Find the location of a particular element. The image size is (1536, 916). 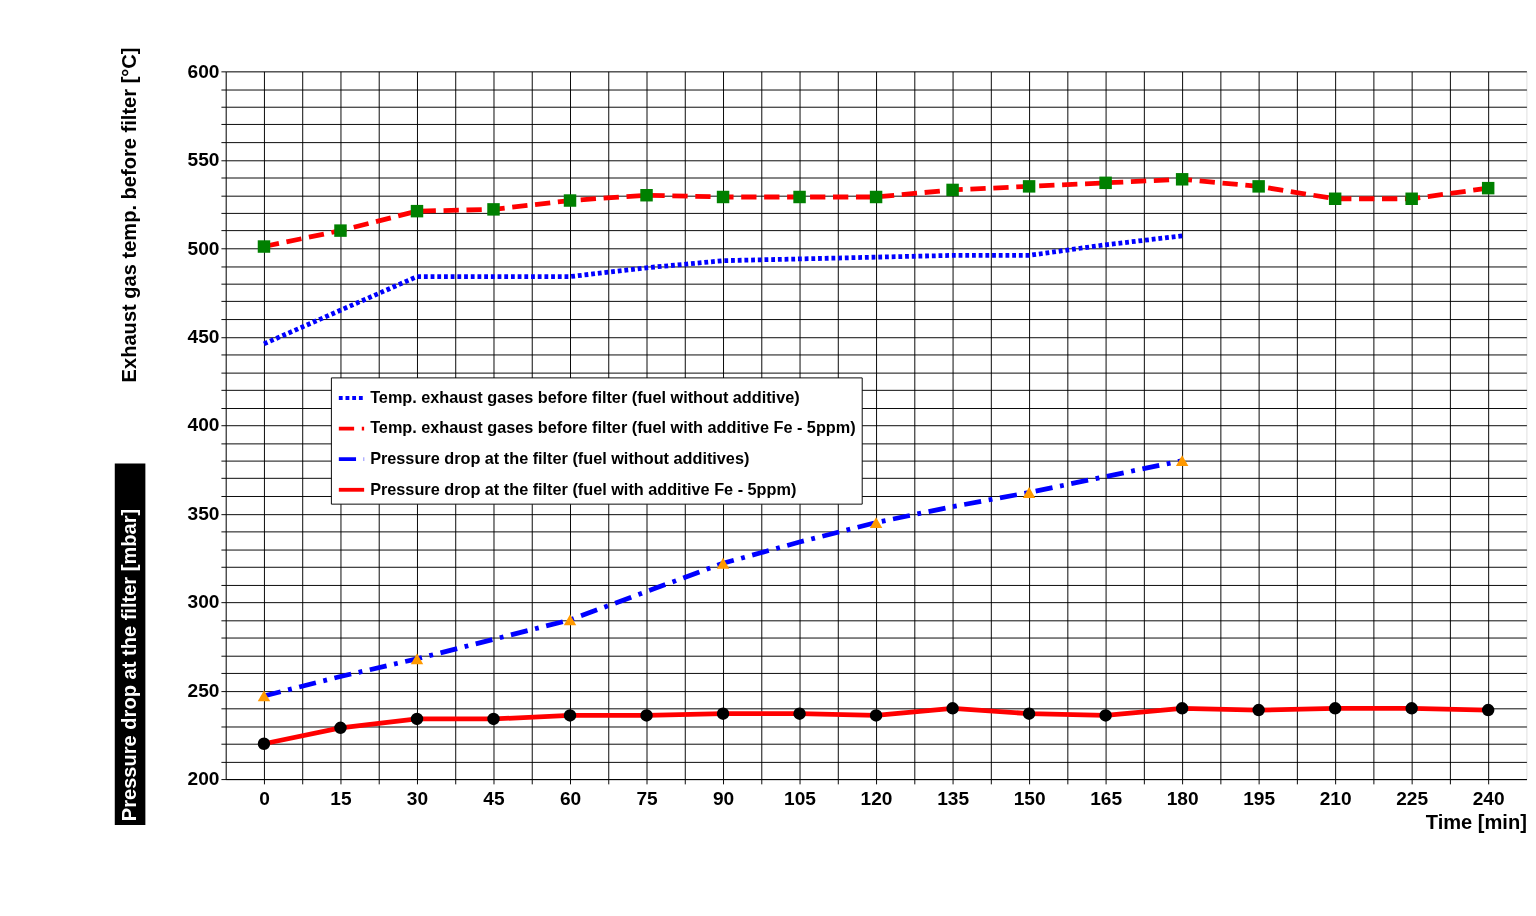

x-tick-label: 90 is located at coordinates (723, 799).